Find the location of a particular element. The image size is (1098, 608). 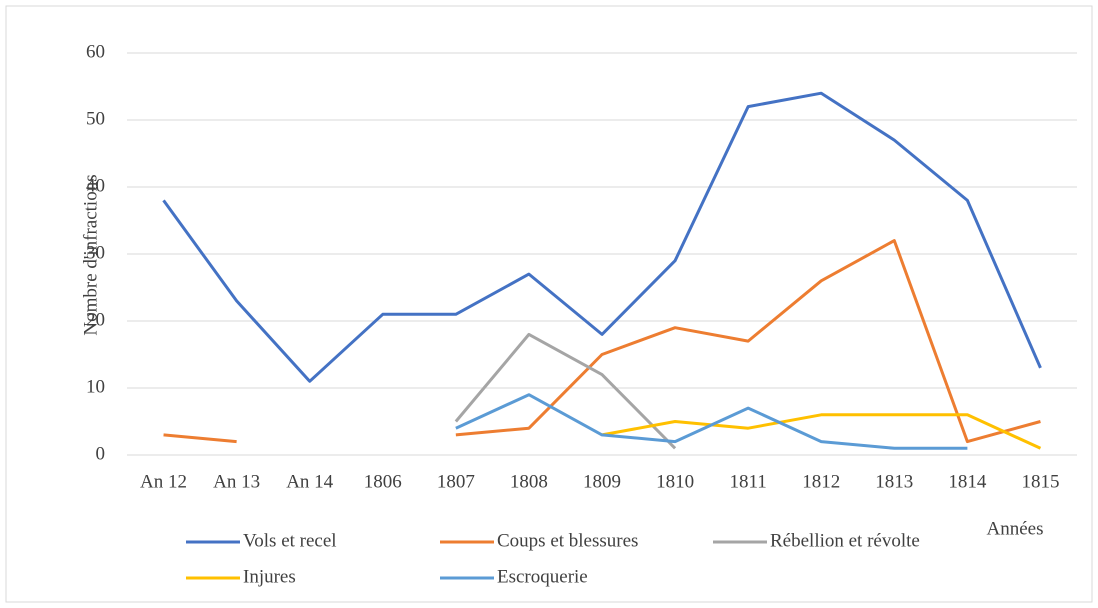

y-tick-label: 60 is located at coordinates (95, 51).